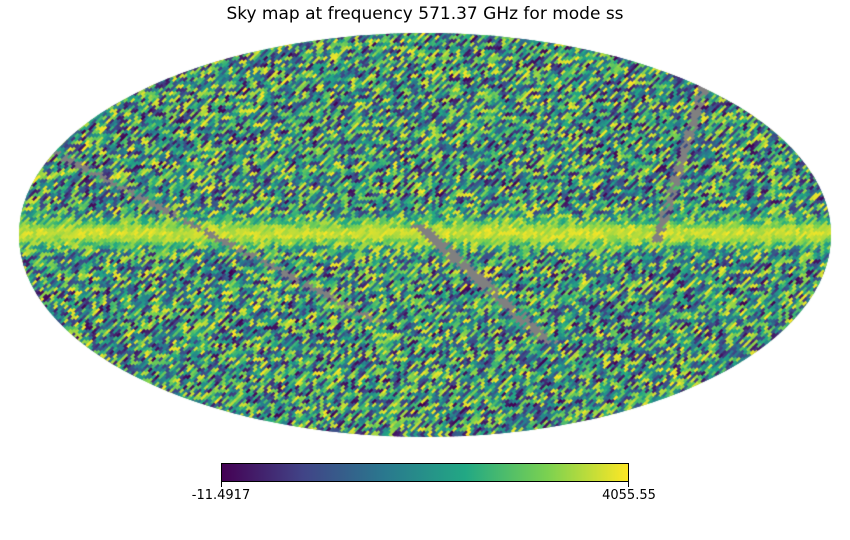 This screenshot has width=850, height=540. I want to click on colorbar-min-label: -11.4917, so click(221, 495).